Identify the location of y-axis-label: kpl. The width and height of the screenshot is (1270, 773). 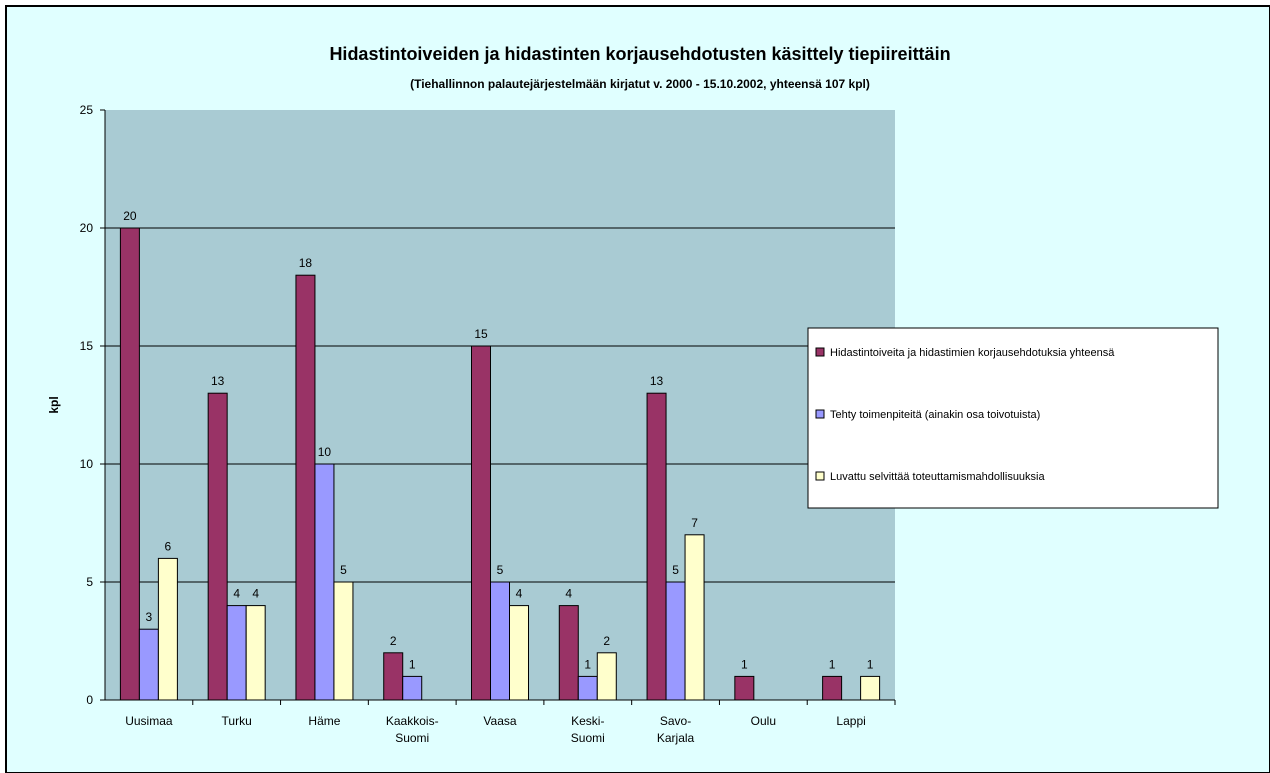
(54, 404).